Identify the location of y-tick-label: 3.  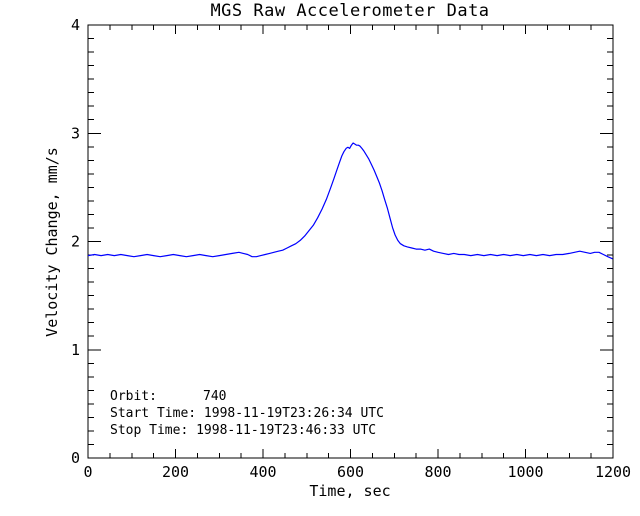
(75, 133).